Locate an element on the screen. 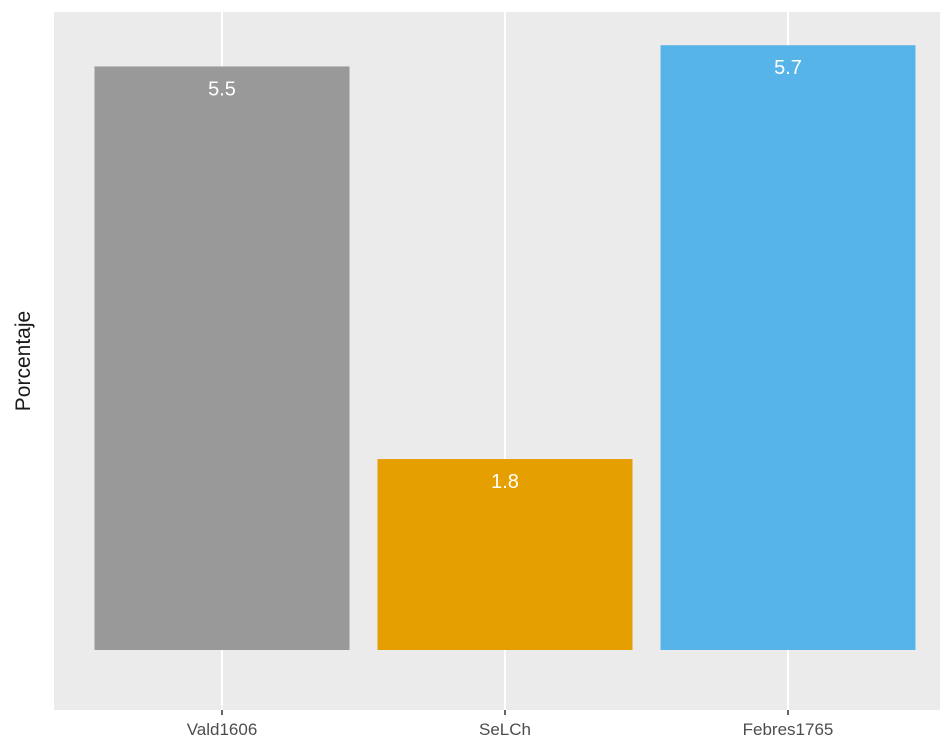 The width and height of the screenshot is (944, 745). bar-value-label: 1.8 is located at coordinates (505, 482).